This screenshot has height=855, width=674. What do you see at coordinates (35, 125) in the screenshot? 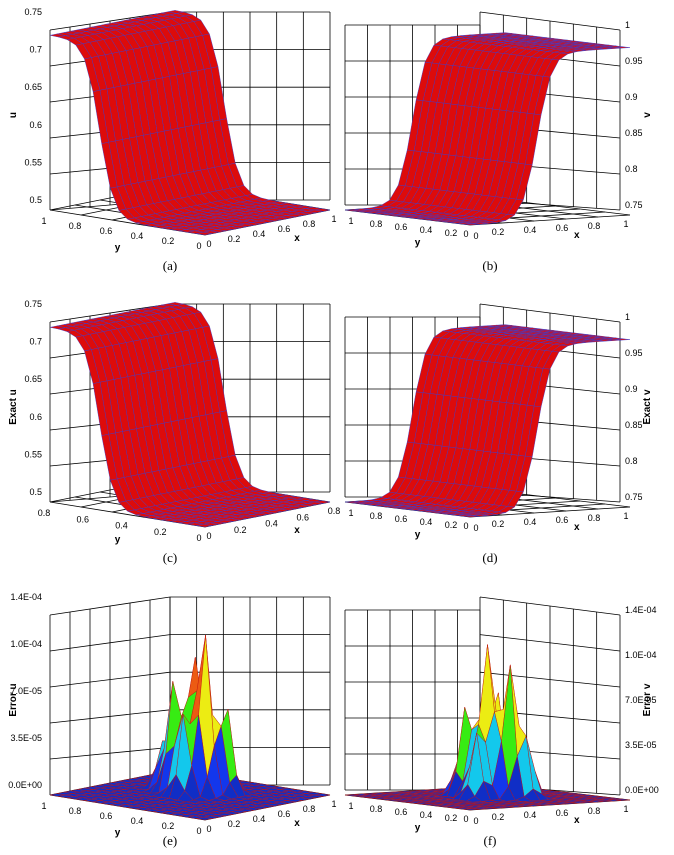
I see `z-tick-label: 0.6` at bounding box center [35, 125].